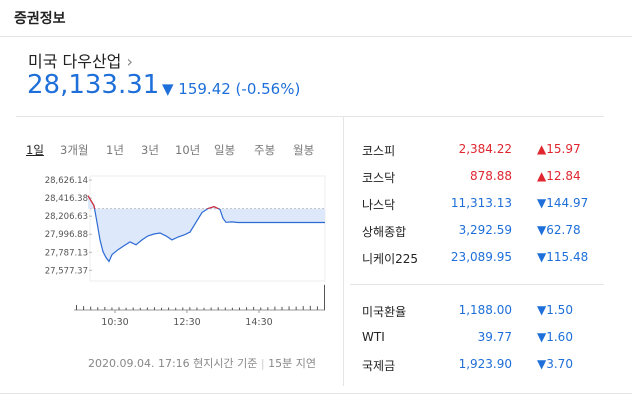  What do you see at coordinates (66, 235) in the screenshot?
I see `y-tick-label: 27,996.88` at bounding box center [66, 235].